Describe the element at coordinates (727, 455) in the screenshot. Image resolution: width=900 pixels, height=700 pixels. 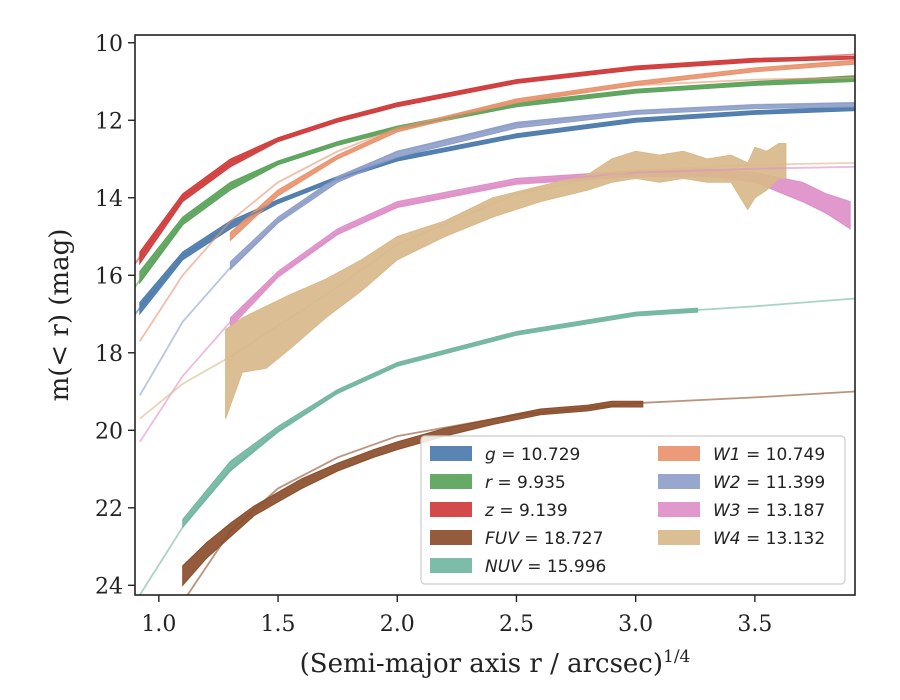
I see `legend-var-w1: W1` at that location.